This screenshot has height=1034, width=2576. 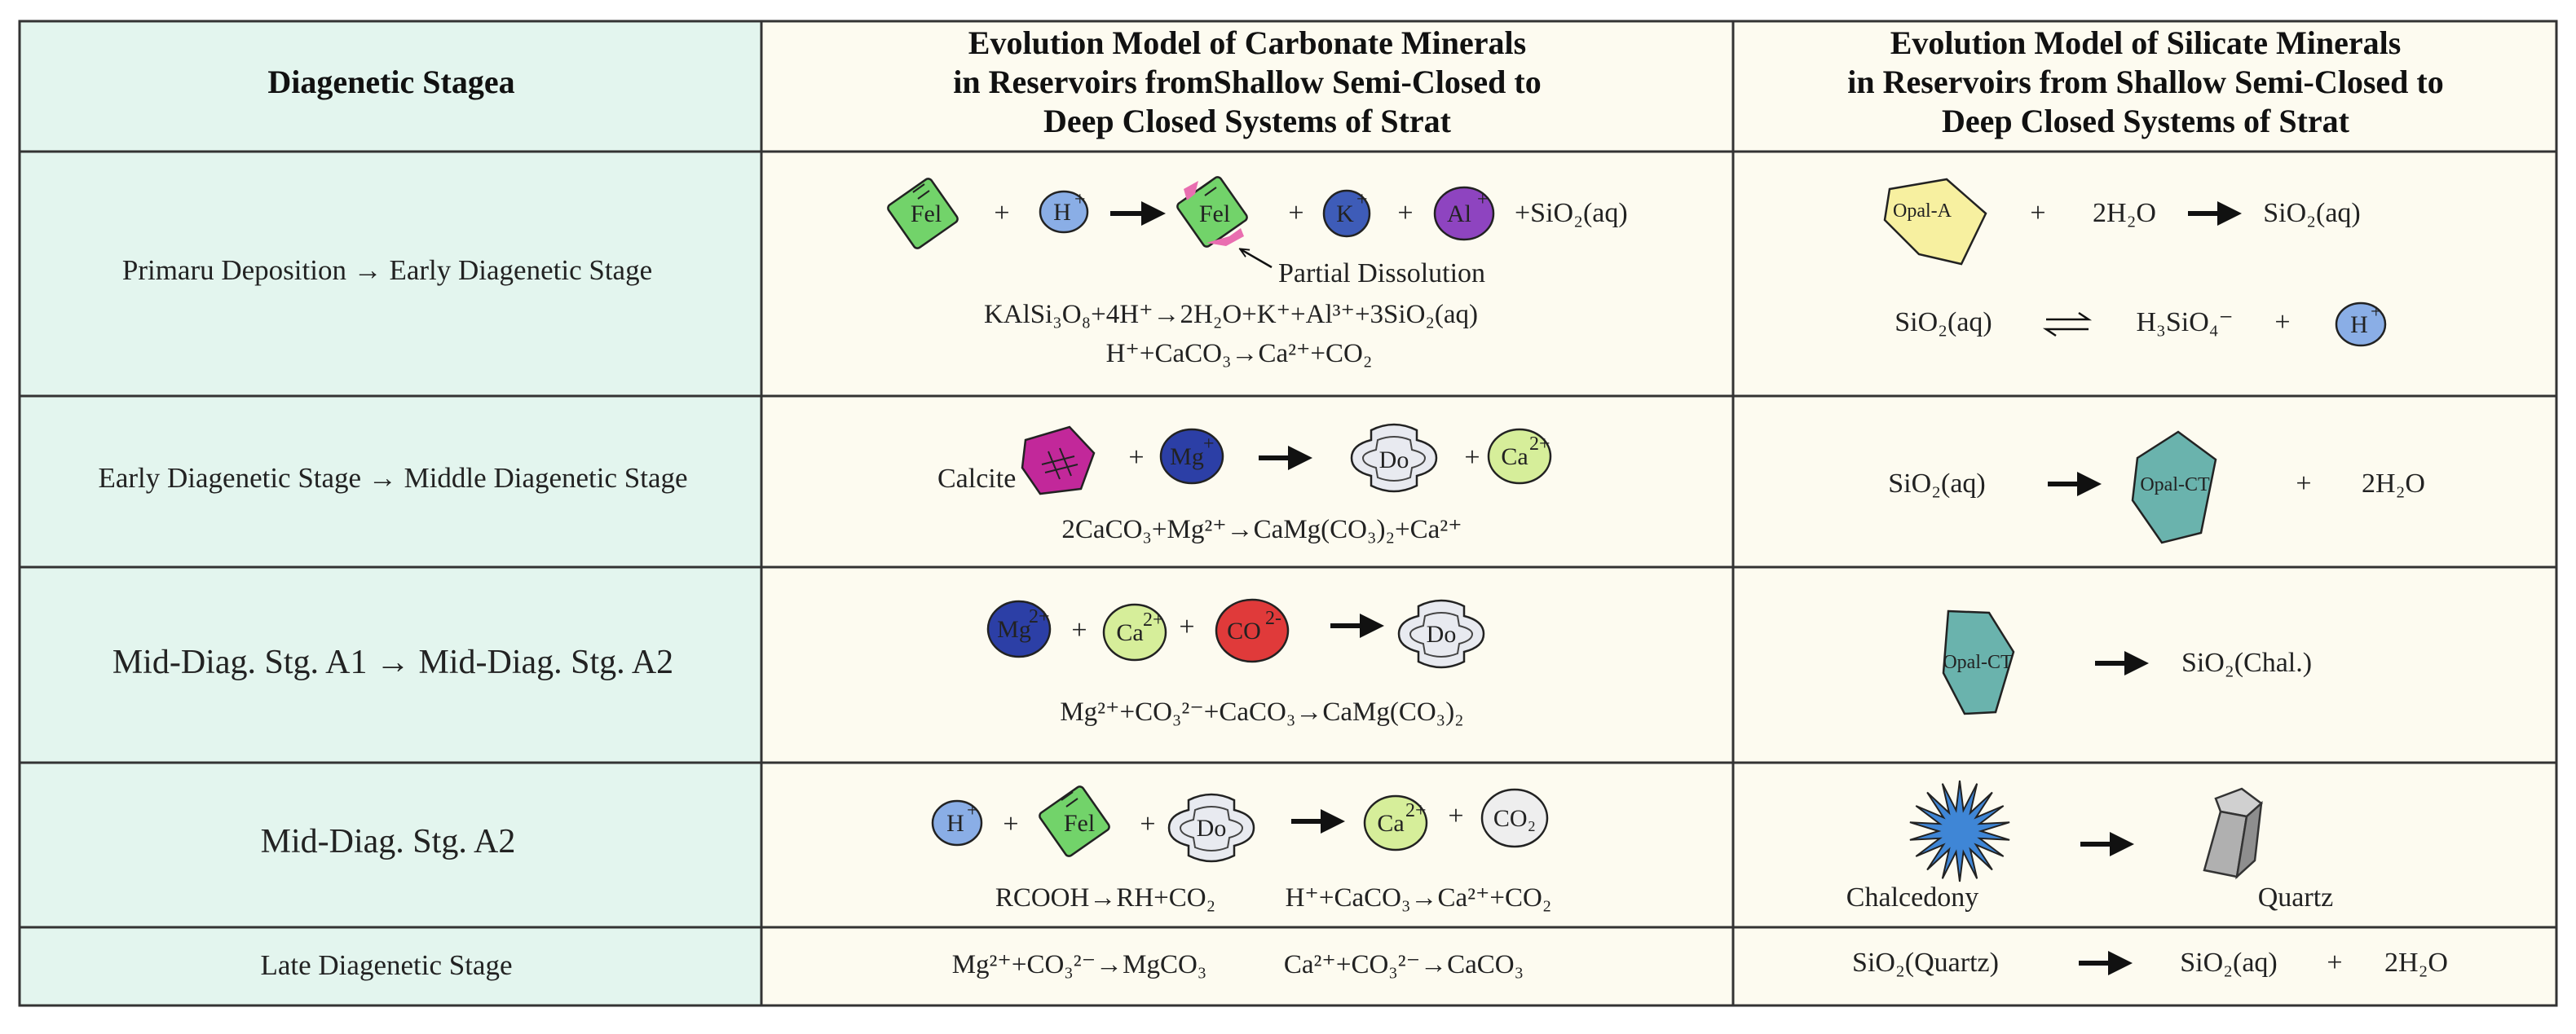 What do you see at coordinates (2146, 121) in the screenshot?
I see `header-silicate-line3: Deep Closed Systems of Strat` at bounding box center [2146, 121].